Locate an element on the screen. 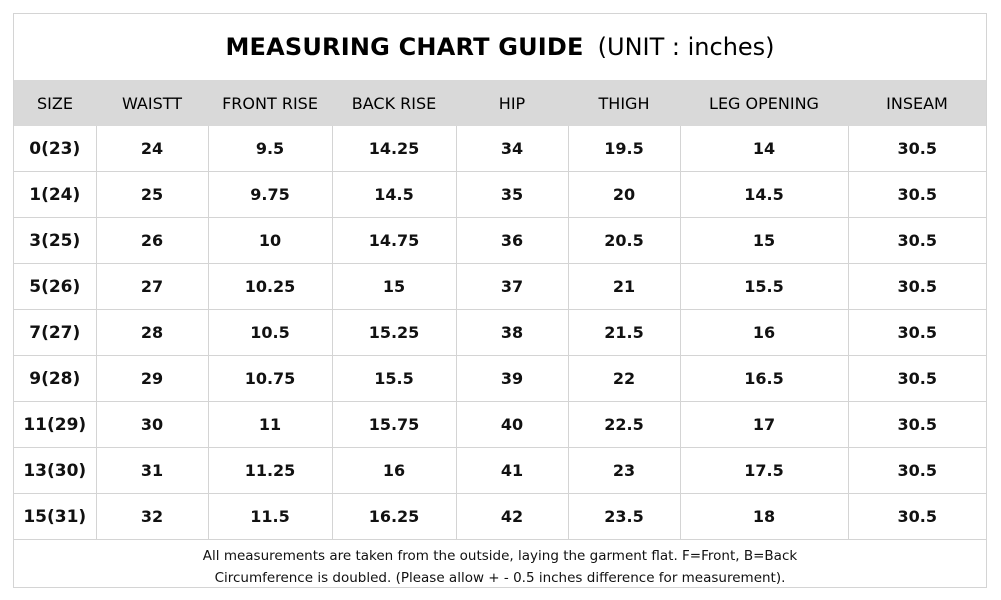 The image size is (1001, 600). table-row: 1(24) 25 9.75 14.5 35 20 14.5 30.5 is located at coordinates (500, 194).